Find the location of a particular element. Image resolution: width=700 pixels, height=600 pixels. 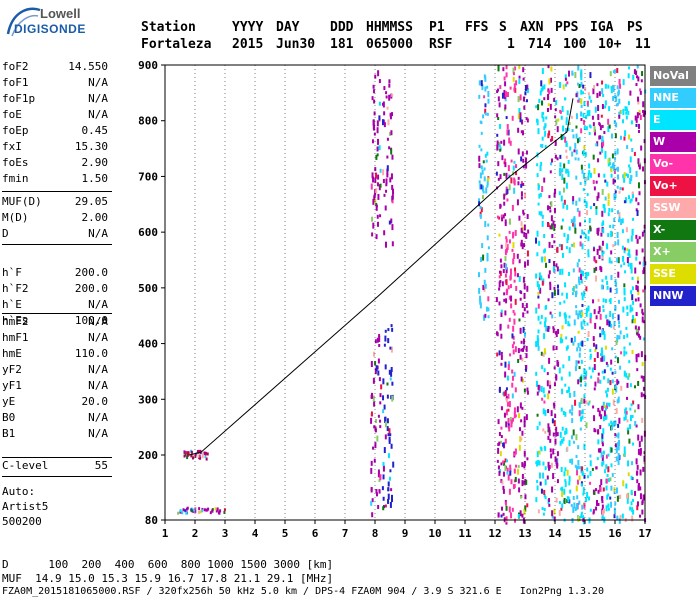

param-row-B0: B0 N/A is located at coordinates (55, 419).